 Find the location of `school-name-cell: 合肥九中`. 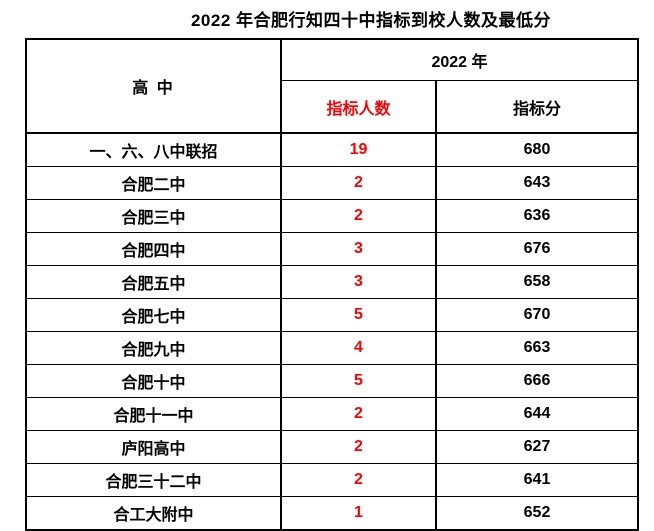

school-name-cell: 合肥九中 is located at coordinates (153, 348).